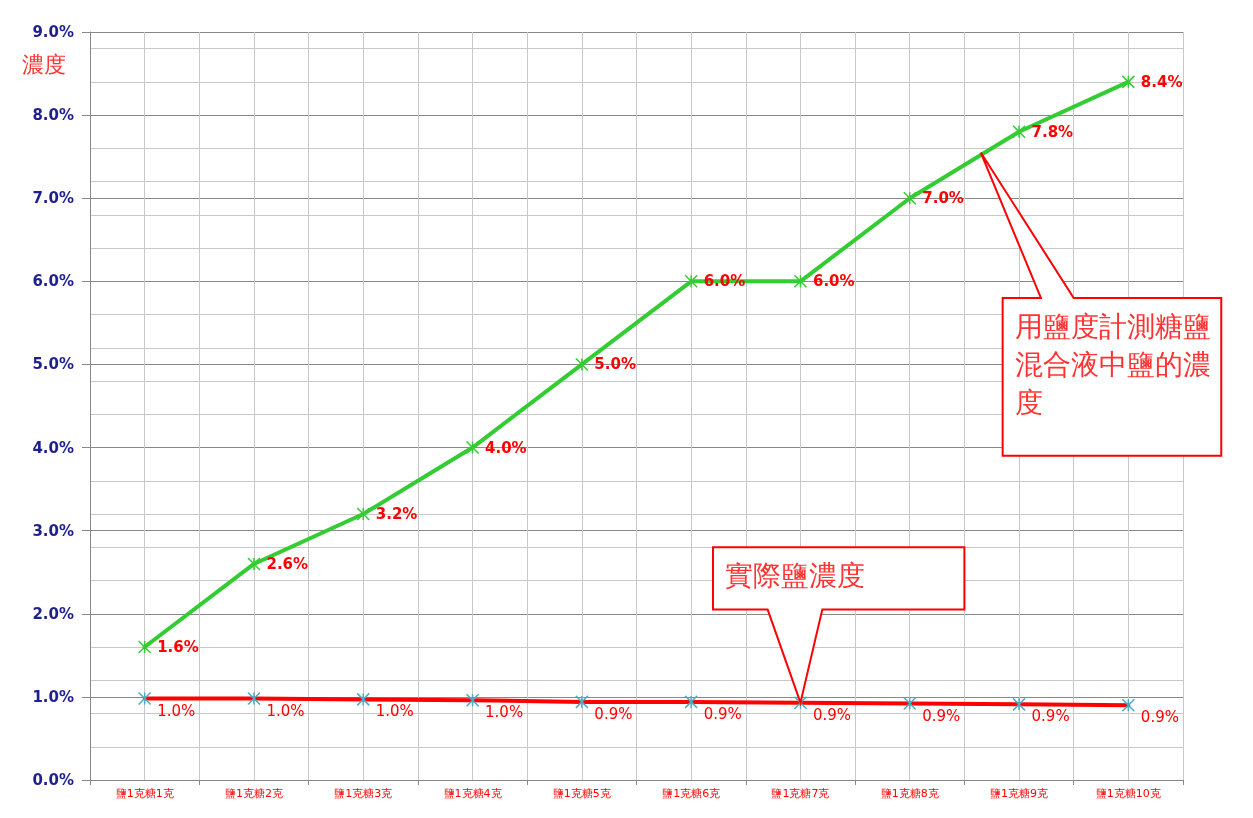 The width and height of the screenshot is (1253, 818). I want to click on y-tick-label: 1.0%, so click(53, 696).